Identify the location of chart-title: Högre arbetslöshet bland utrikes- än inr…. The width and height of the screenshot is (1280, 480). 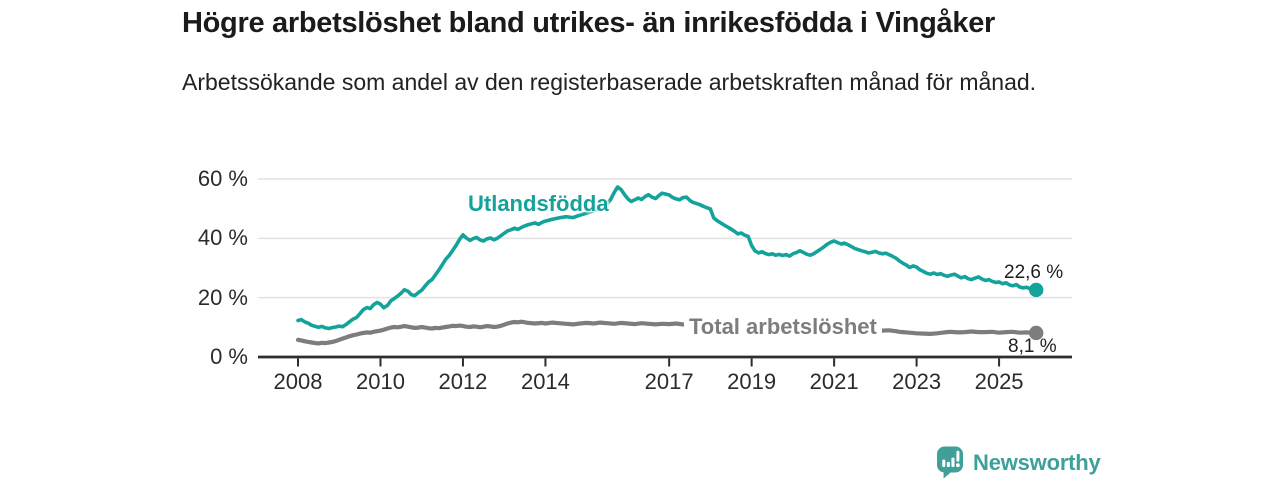
(589, 23).